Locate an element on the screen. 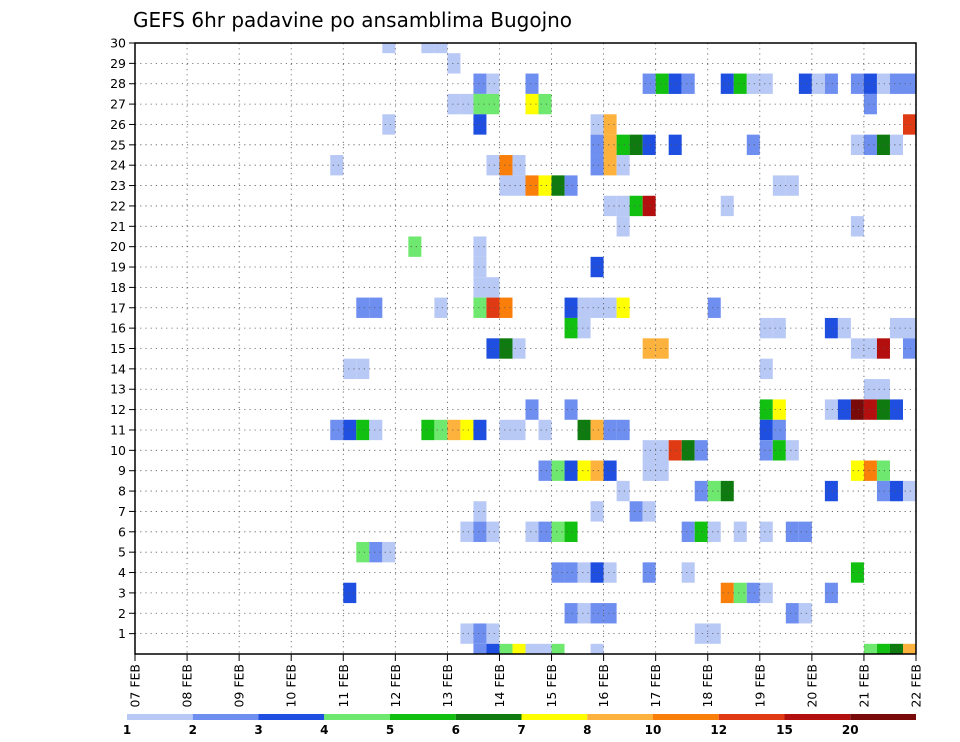  colorbar-label: 6 is located at coordinates (456, 730).